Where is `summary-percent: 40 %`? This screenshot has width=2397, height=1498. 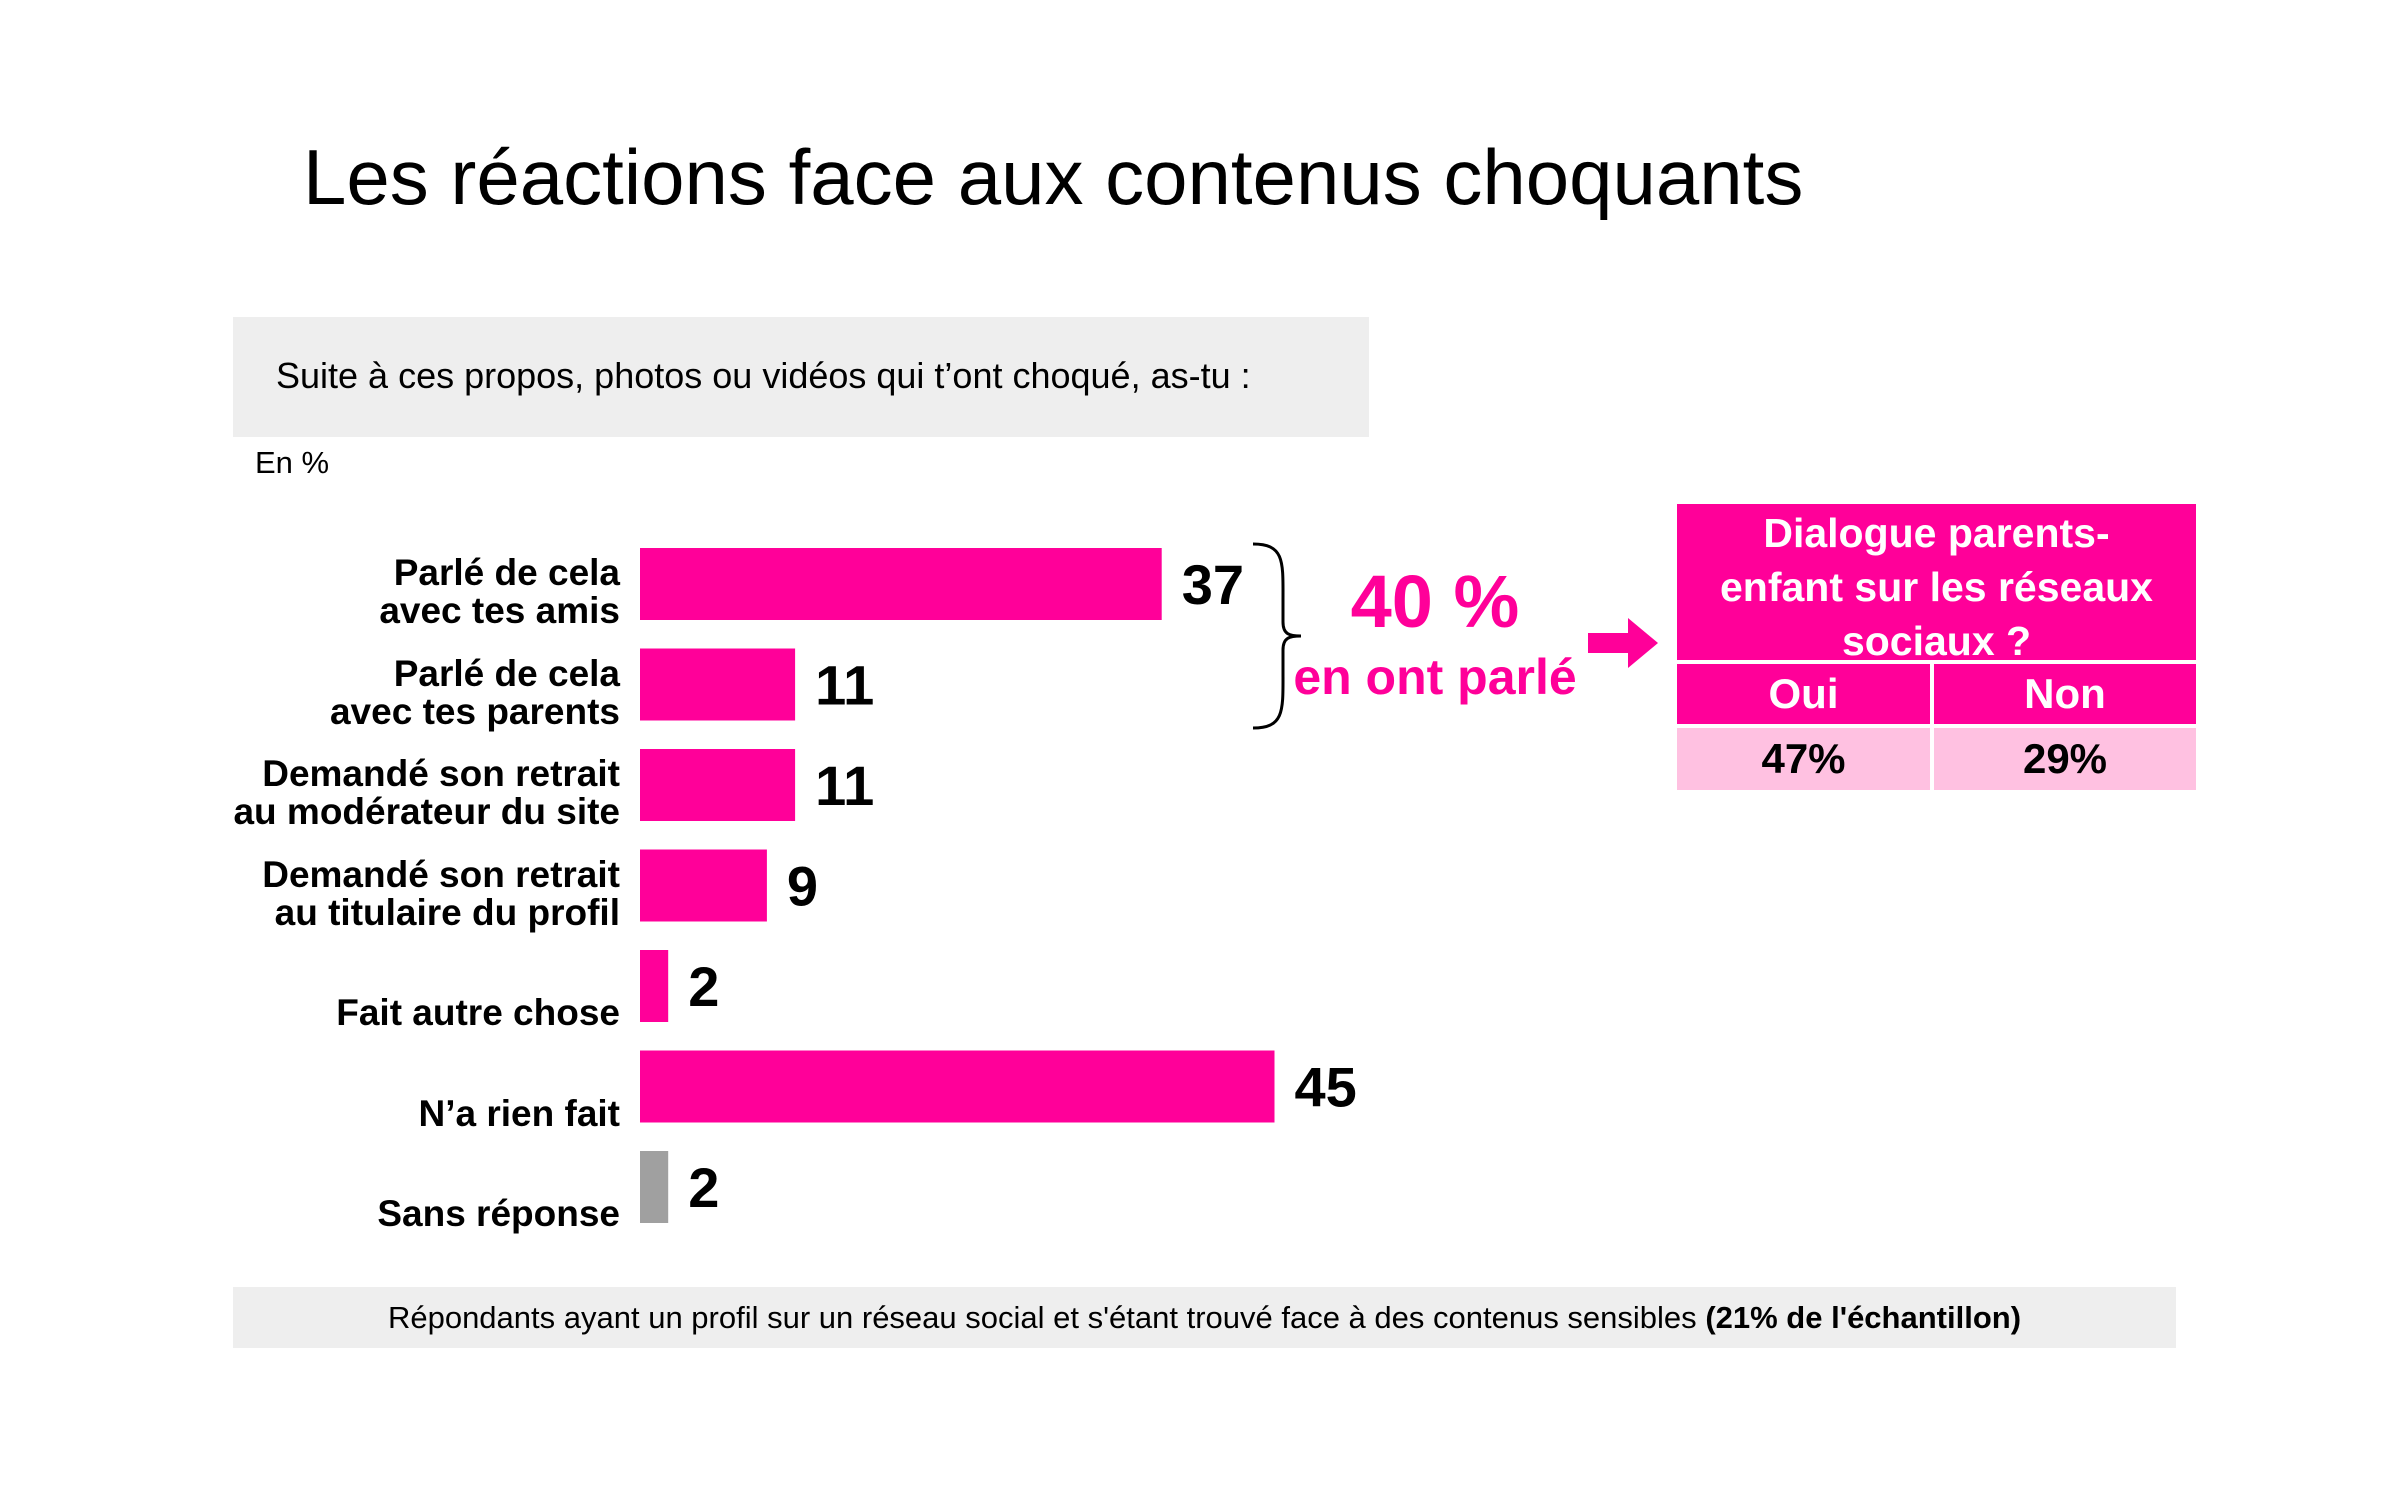
summary-percent: 40 % is located at coordinates (1435, 601).